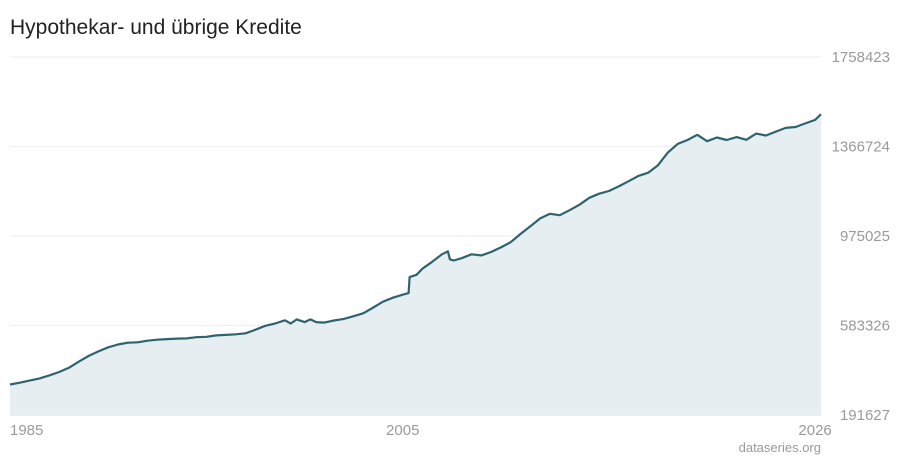 The width and height of the screenshot is (900, 460). Describe the element at coordinates (402, 430) in the screenshot. I see `x-tick-label: 2005` at that location.